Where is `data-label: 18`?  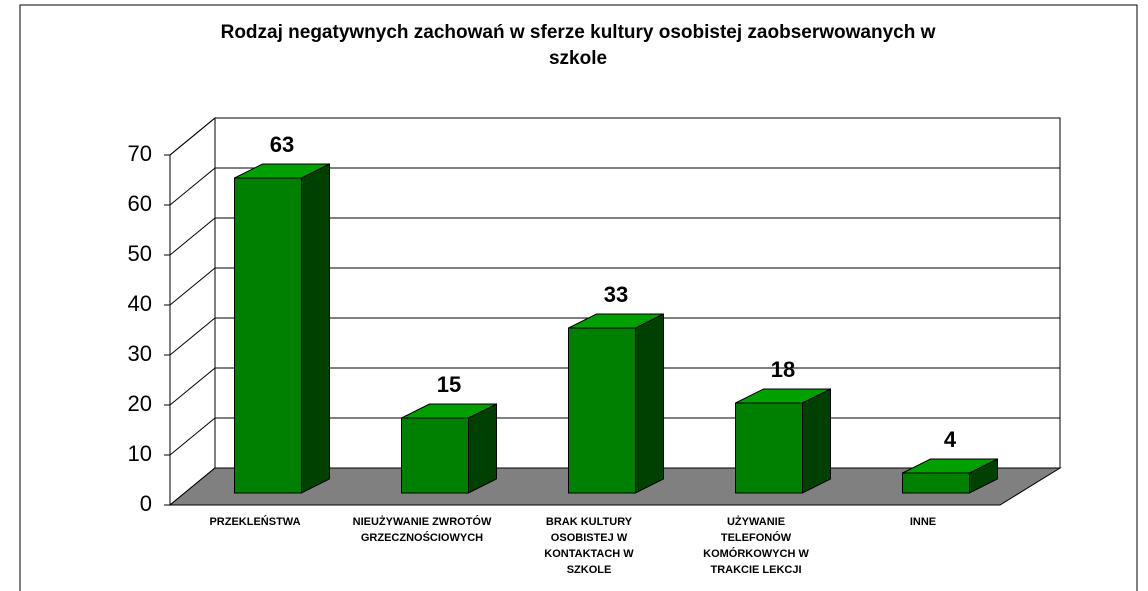 data-label: 18 is located at coordinates (783, 369).